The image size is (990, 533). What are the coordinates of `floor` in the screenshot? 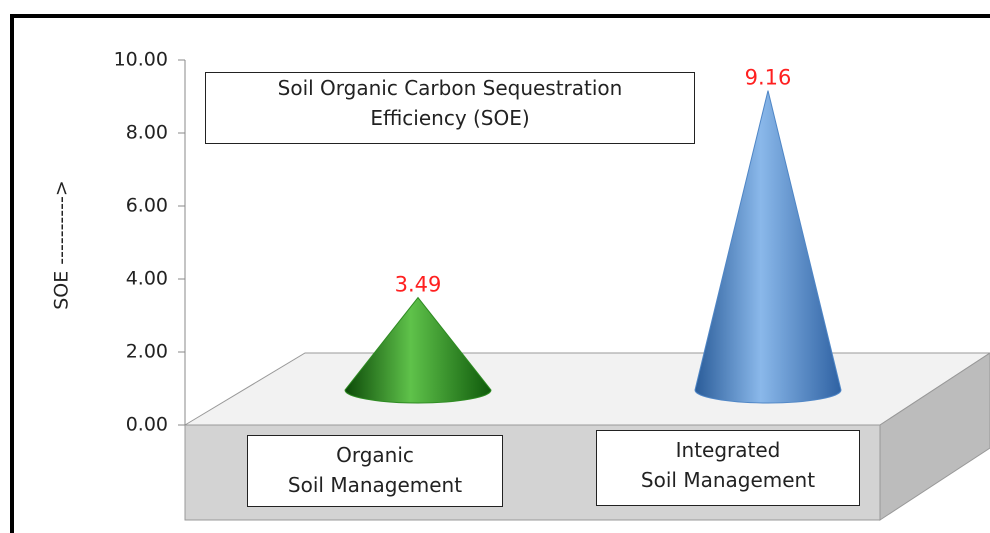 It's located at (586, 389).